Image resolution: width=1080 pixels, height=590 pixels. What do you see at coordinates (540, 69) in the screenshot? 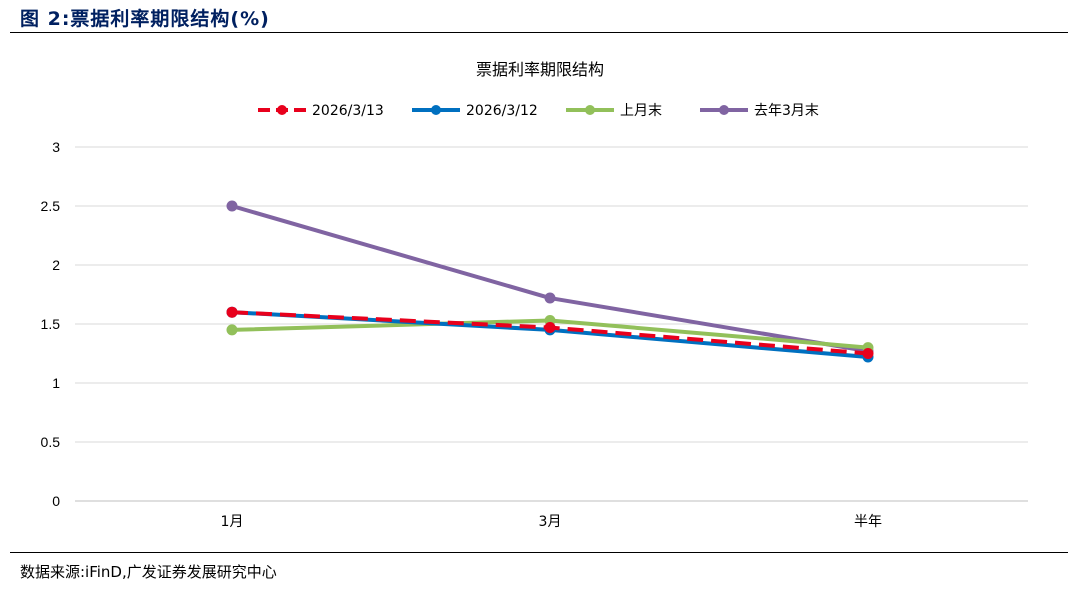
I see `chart-title: 票据利率期限结构` at bounding box center [540, 69].